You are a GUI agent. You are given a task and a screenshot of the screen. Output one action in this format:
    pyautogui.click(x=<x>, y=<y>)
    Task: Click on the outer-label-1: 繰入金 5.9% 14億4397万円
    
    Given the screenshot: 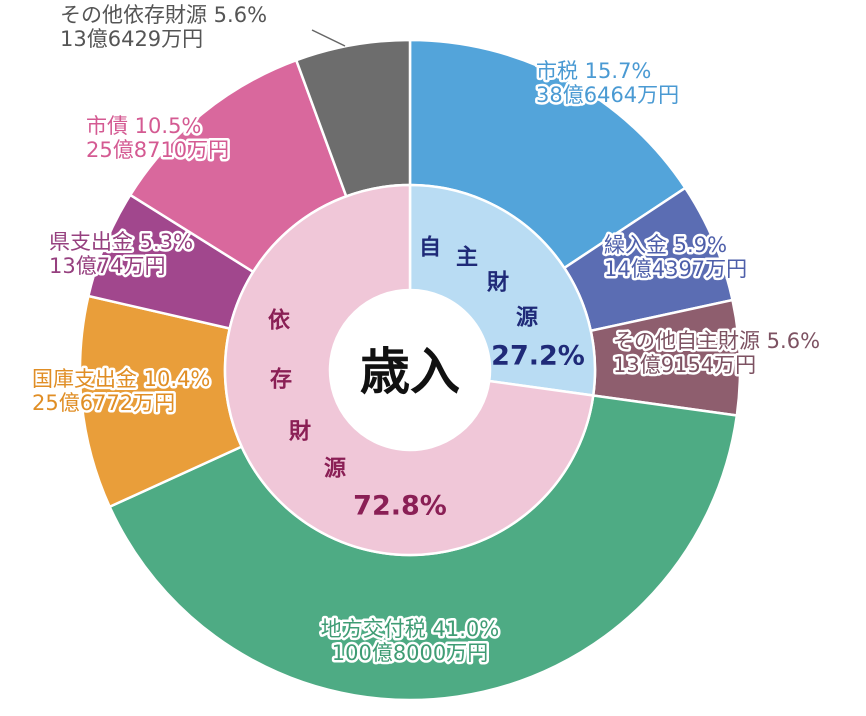 What is the action you would take?
    pyautogui.click(x=675, y=257)
    